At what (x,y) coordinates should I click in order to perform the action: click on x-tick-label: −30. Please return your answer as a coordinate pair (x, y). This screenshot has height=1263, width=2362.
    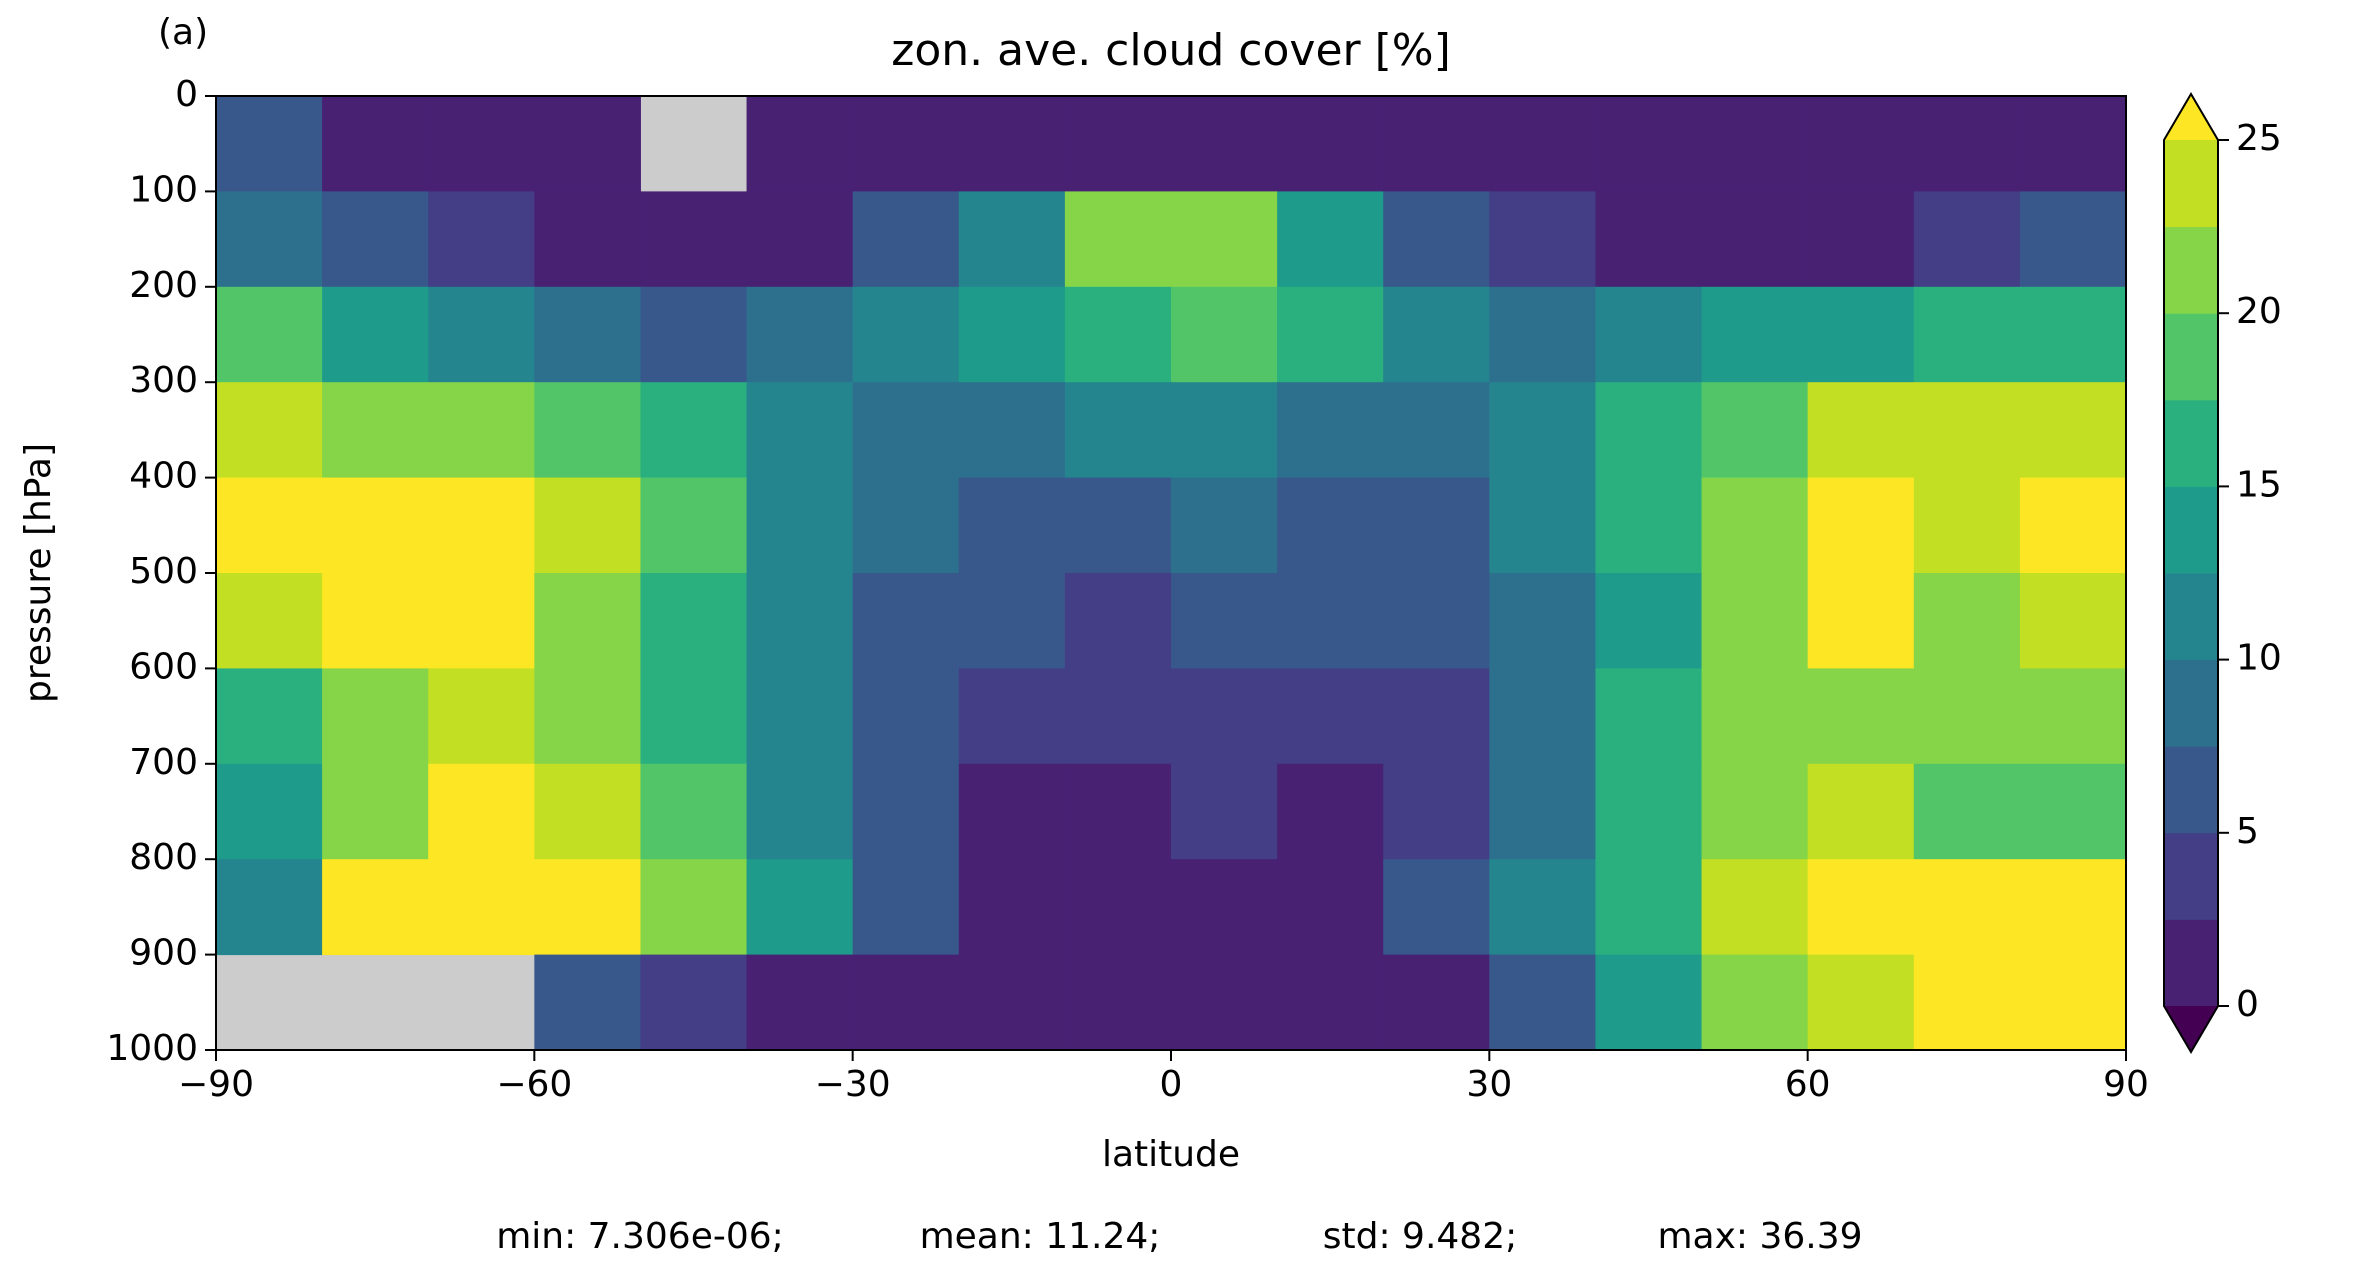
    Looking at the image, I should click on (853, 1084).